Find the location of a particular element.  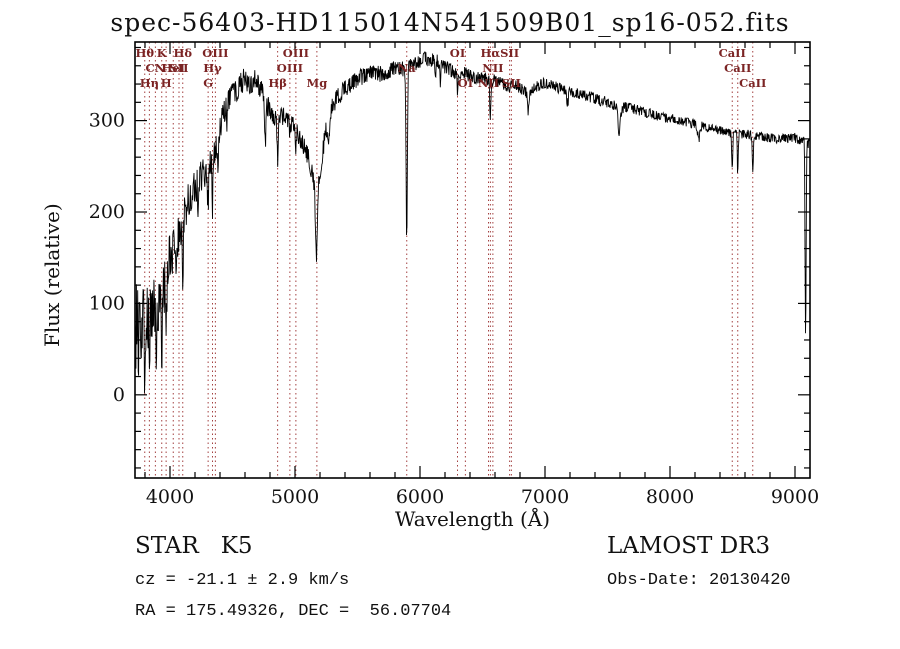

x-axis-label: Wavelength (Å) is located at coordinates (472, 519).